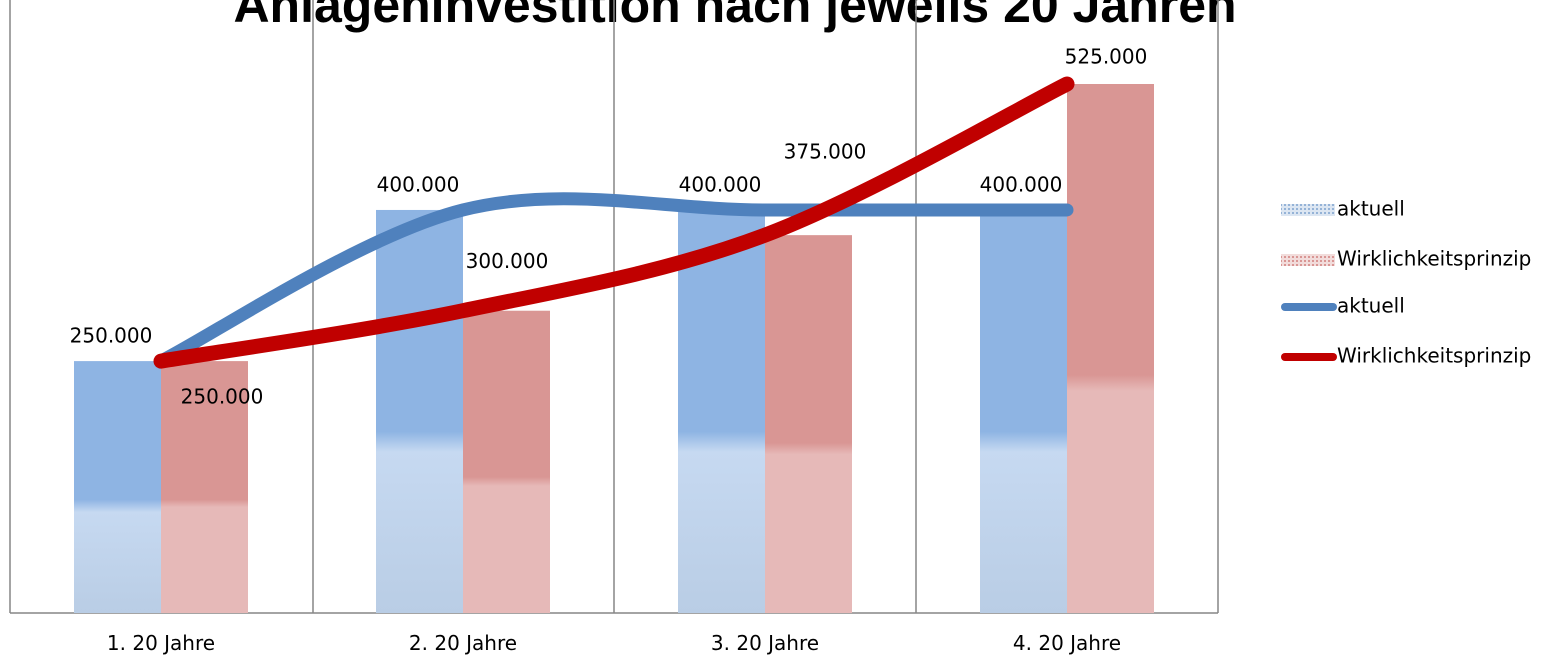 The height and width of the screenshot is (662, 1557). I want to click on data-label: 375.000, so click(825, 152).